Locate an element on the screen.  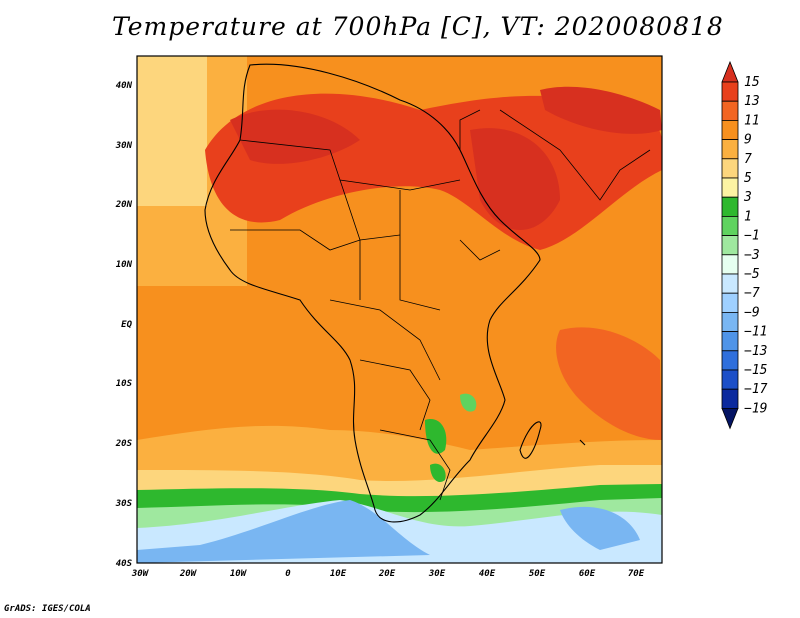
lat-label: EQ is located at coordinates (126, 325).